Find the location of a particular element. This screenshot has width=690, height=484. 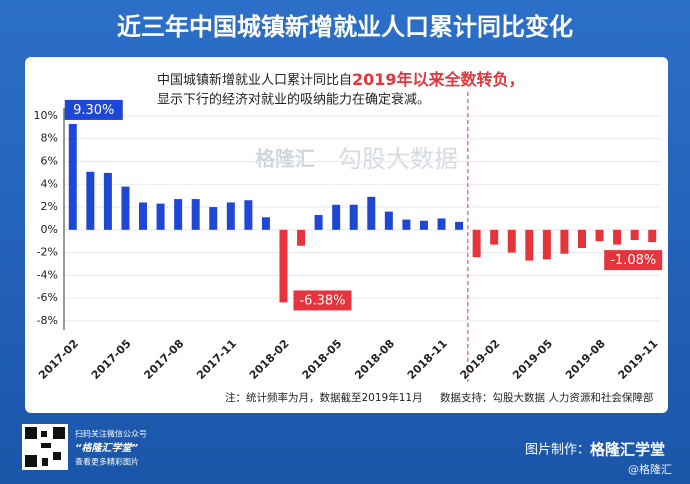

qr-code is located at coordinates (45, 447).